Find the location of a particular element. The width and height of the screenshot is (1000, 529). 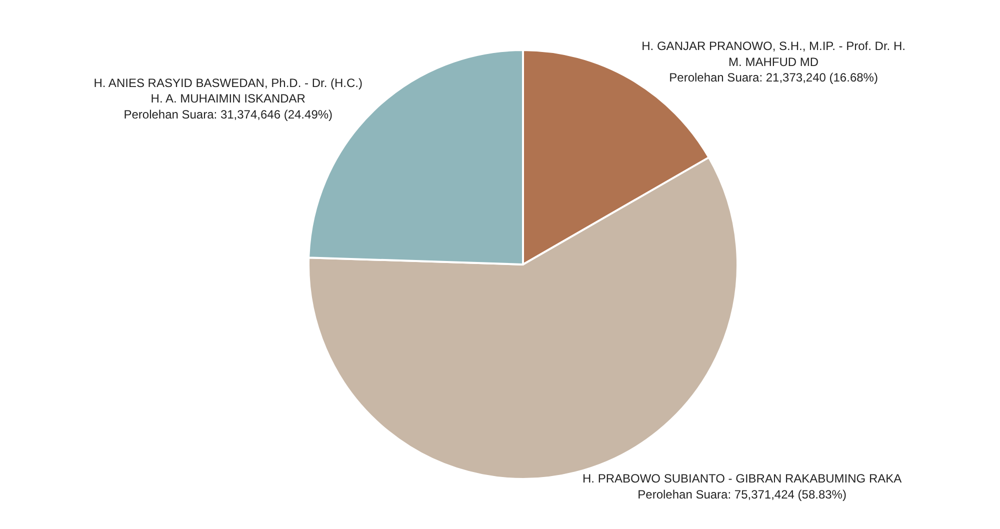

data-label: Perolehan Suara: 31,374,646 (24.49%) is located at coordinates (228, 114).